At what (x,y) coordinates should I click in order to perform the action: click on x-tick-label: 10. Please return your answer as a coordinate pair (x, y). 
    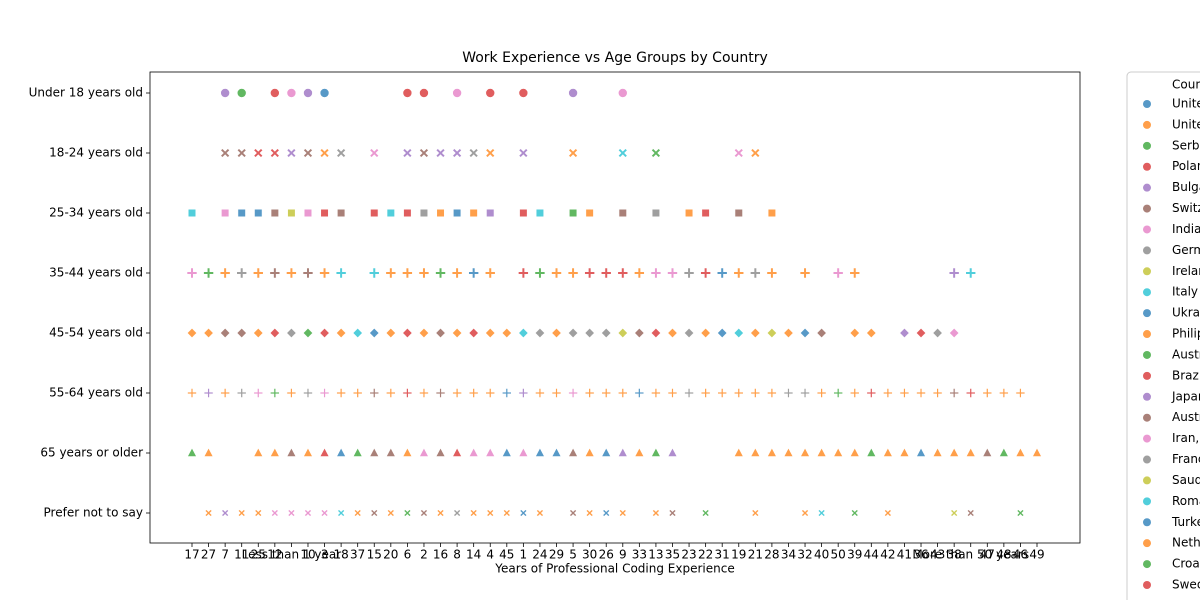
    Looking at the image, I should click on (307, 555).